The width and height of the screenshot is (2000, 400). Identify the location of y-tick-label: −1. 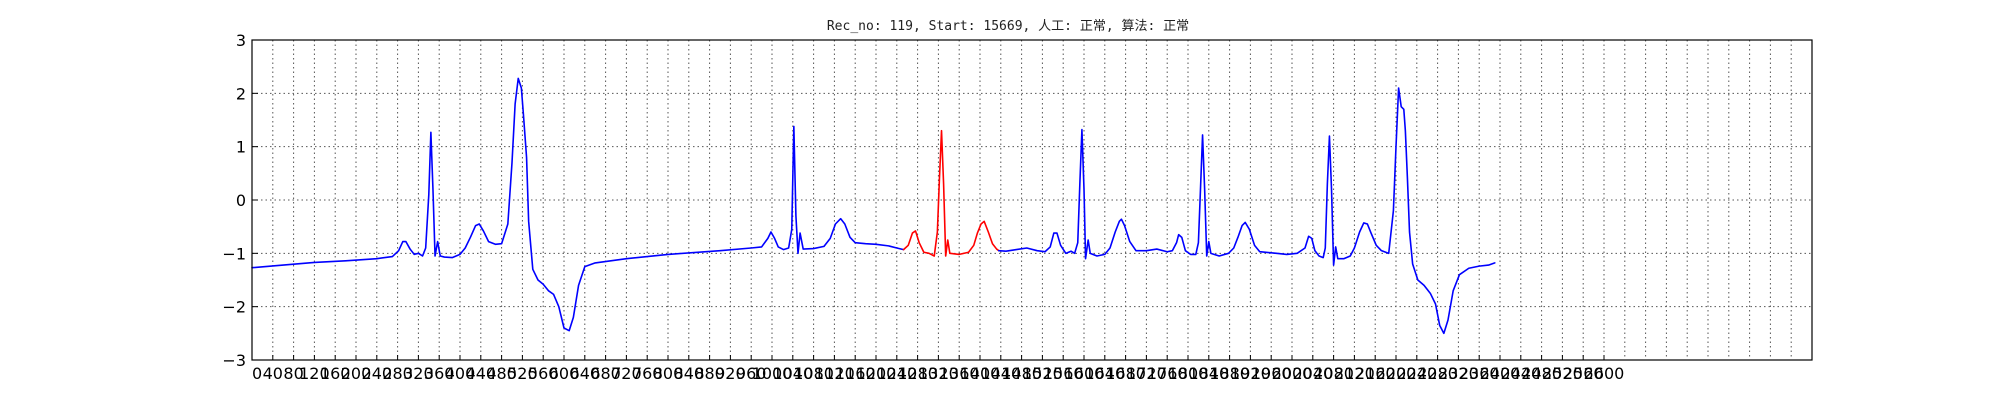
(234, 253).